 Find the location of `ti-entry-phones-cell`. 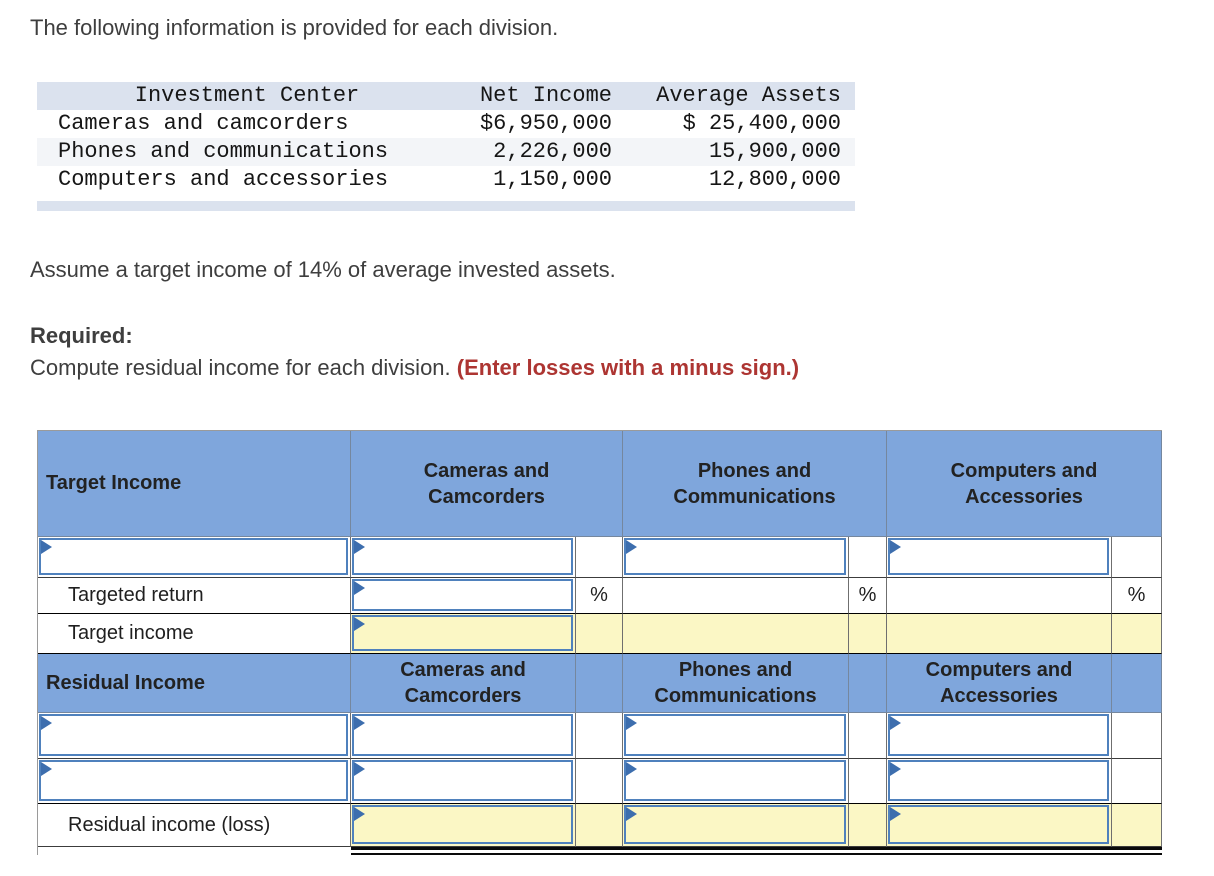

ti-entry-phones-cell is located at coordinates (736, 557).